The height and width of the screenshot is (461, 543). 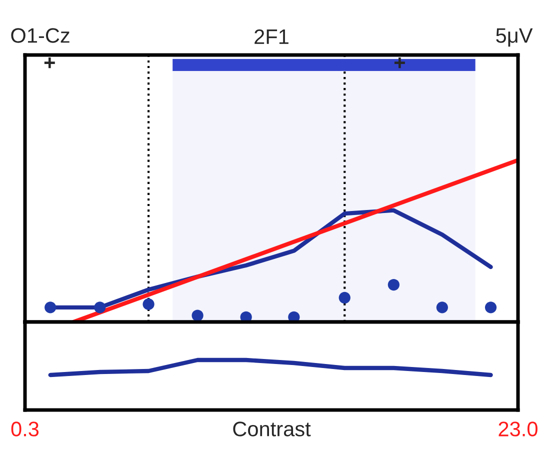 What do you see at coordinates (514, 37) in the screenshot?
I see `text: 5μV` at bounding box center [514, 37].